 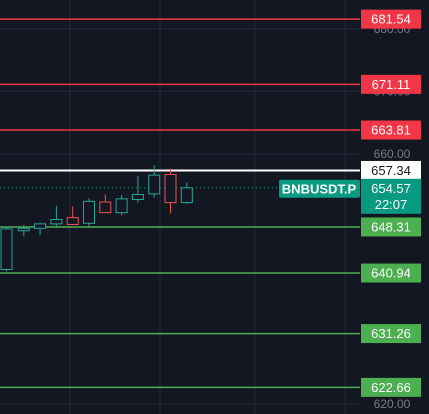 I want to click on level-label: 671.11, so click(x=391, y=84).